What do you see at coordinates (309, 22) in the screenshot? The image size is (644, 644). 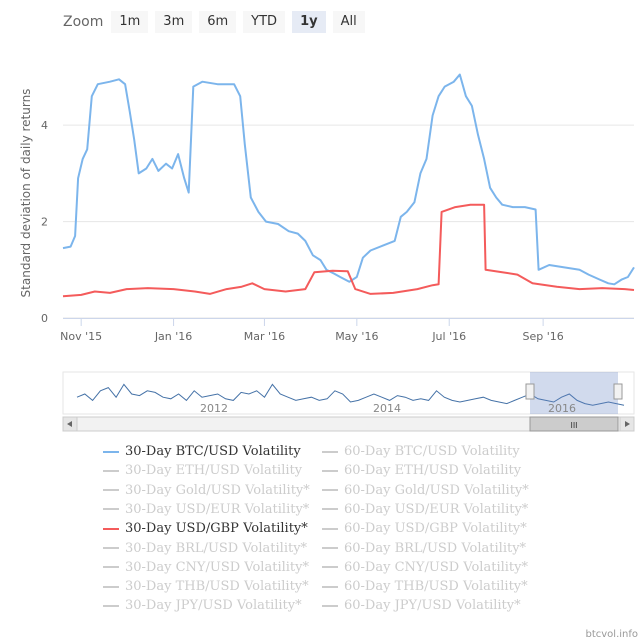 I see `zoom-button-1y: 1y` at bounding box center [309, 22].